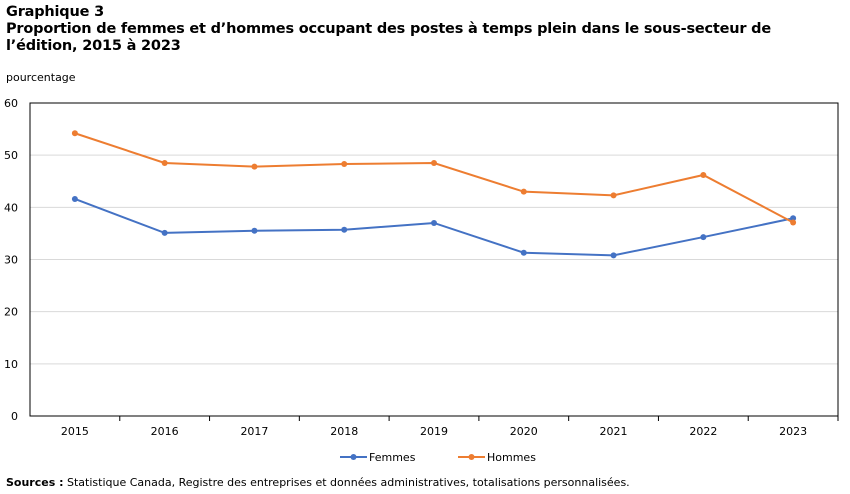 The width and height of the screenshot is (850, 494). Describe the element at coordinates (793, 431) in the screenshot. I see `x-tick-label: 2023` at that location.